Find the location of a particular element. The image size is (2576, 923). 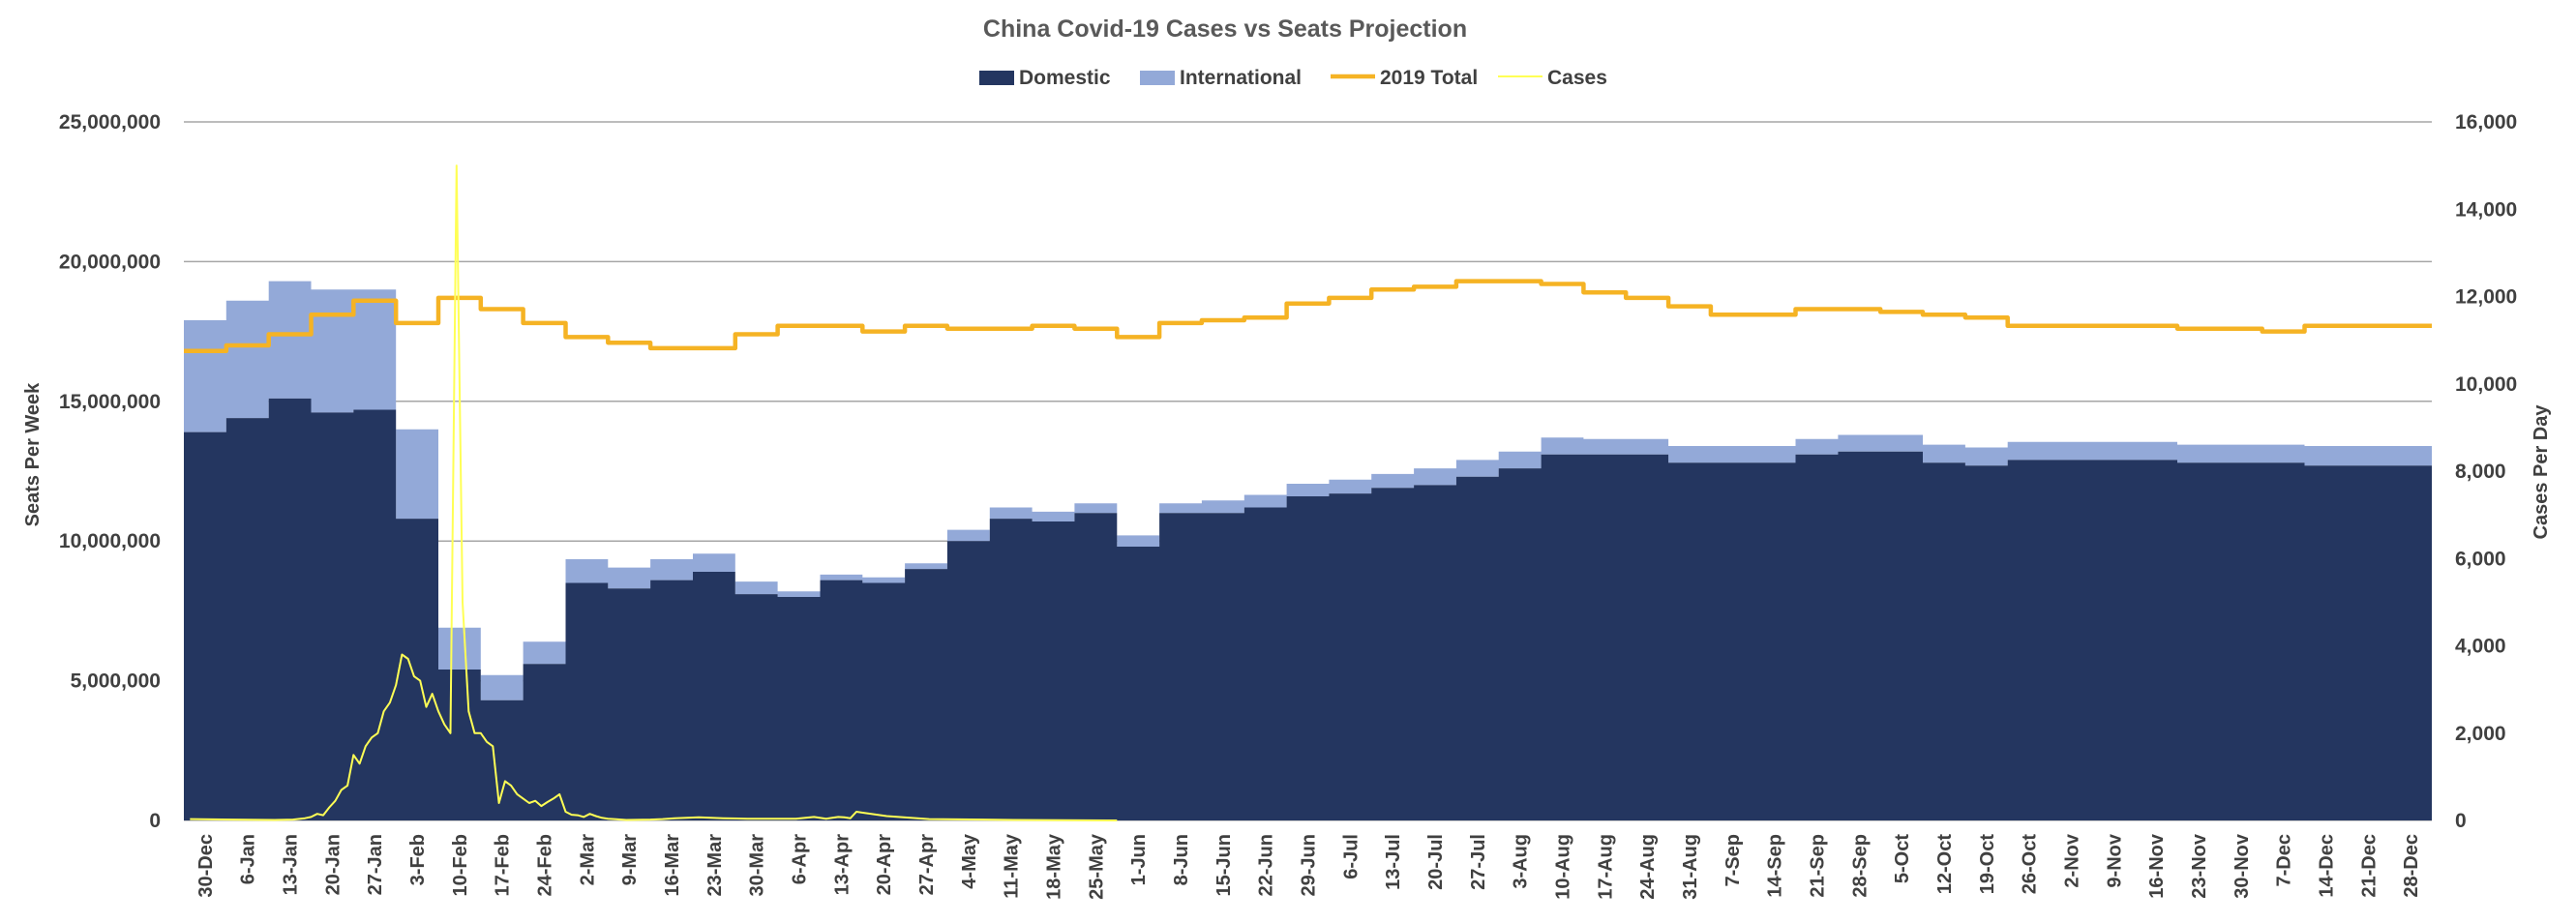

chart-title: China Covid-19 Cases vs Seats Projection is located at coordinates (1225, 29).